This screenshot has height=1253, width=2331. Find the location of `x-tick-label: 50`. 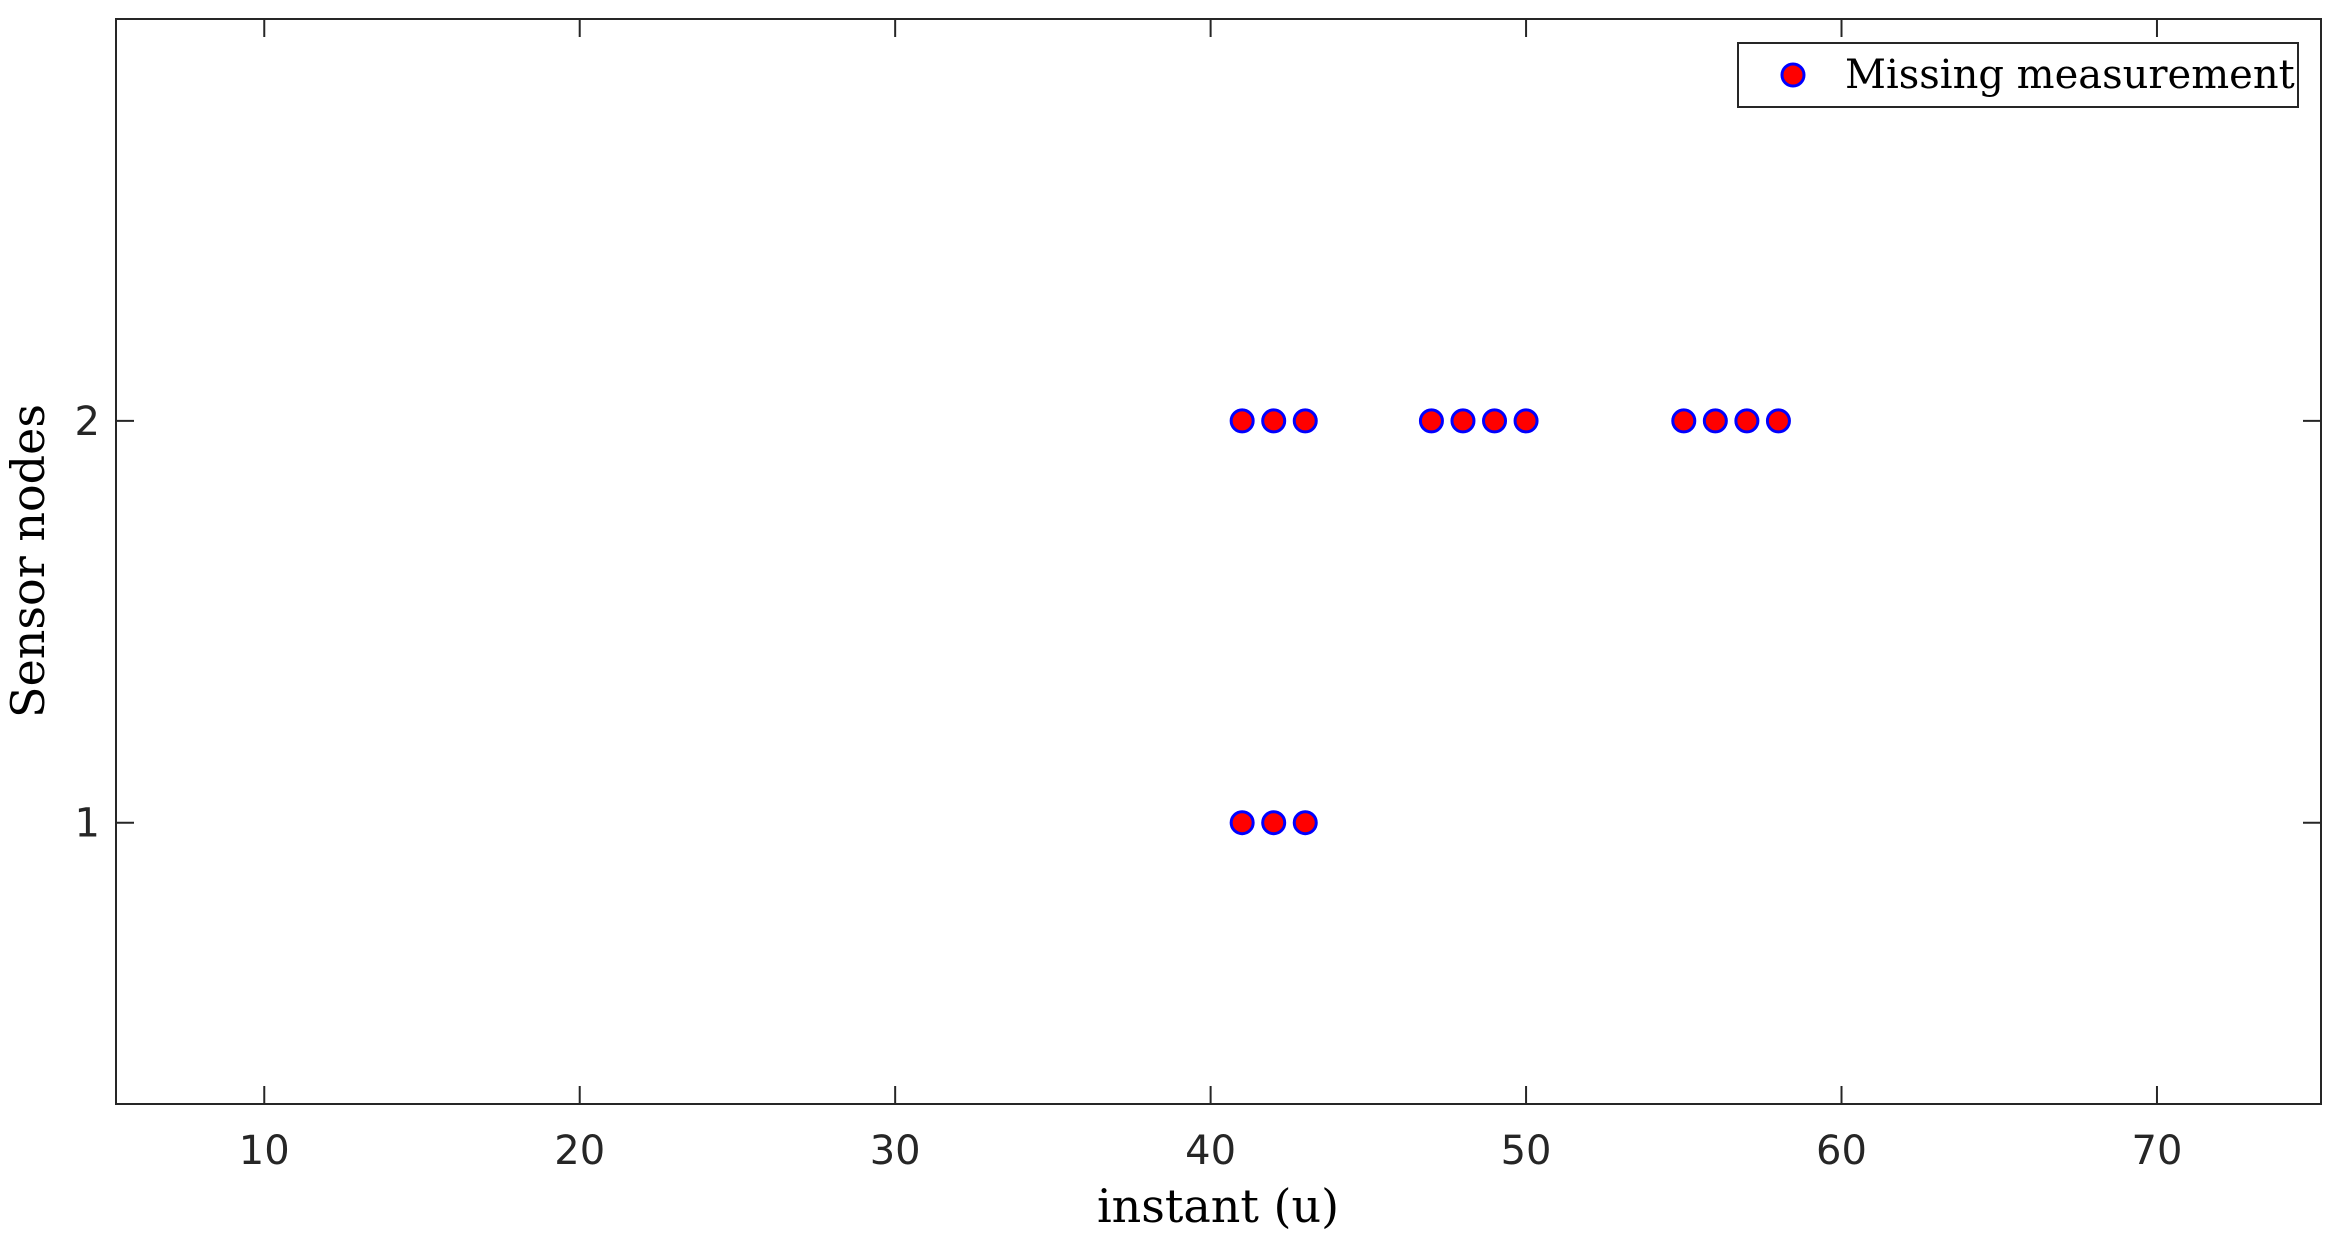

x-tick-label: 50 is located at coordinates (1526, 1151).